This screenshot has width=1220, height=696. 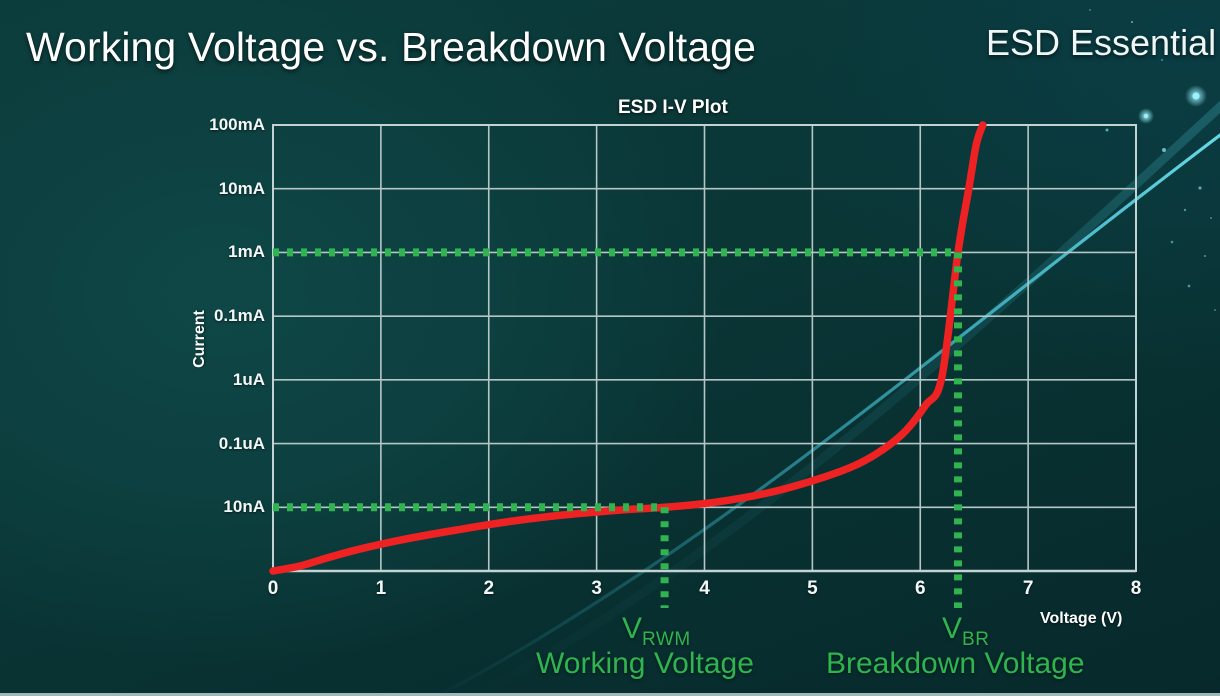 I want to click on x-tick-label: 3, so click(x=596, y=588).